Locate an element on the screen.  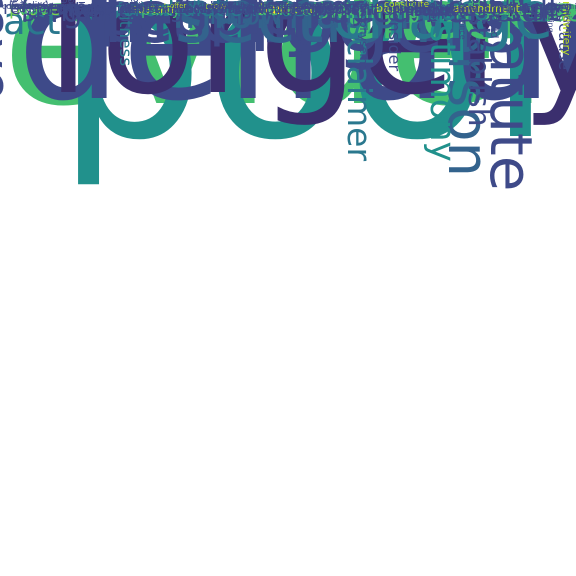
word-intent: intent is located at coordinates (210, 30).